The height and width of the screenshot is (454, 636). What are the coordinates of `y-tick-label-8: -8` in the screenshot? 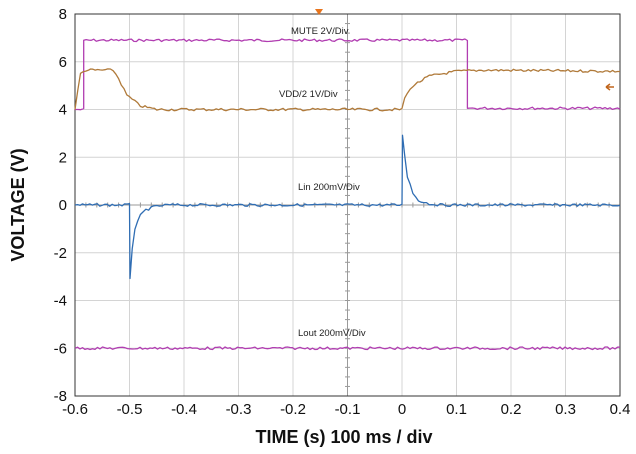 It's located at (60, 396).